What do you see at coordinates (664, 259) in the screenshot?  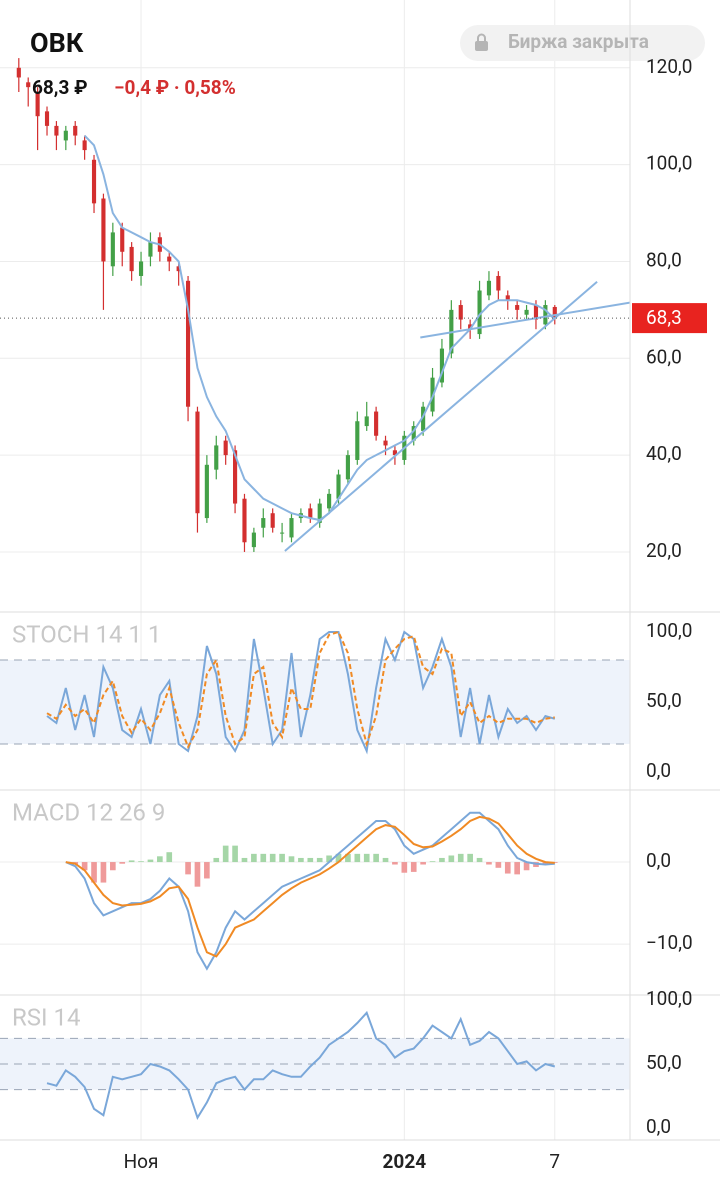 I see `y-tick-label: 80,0` at bounding box center [664, 259].